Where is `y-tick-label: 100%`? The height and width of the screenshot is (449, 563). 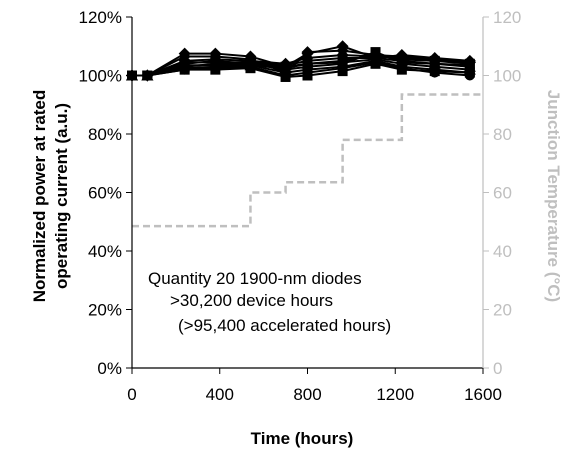
y-tick-label: 100% is located at coordinates (100, 76).